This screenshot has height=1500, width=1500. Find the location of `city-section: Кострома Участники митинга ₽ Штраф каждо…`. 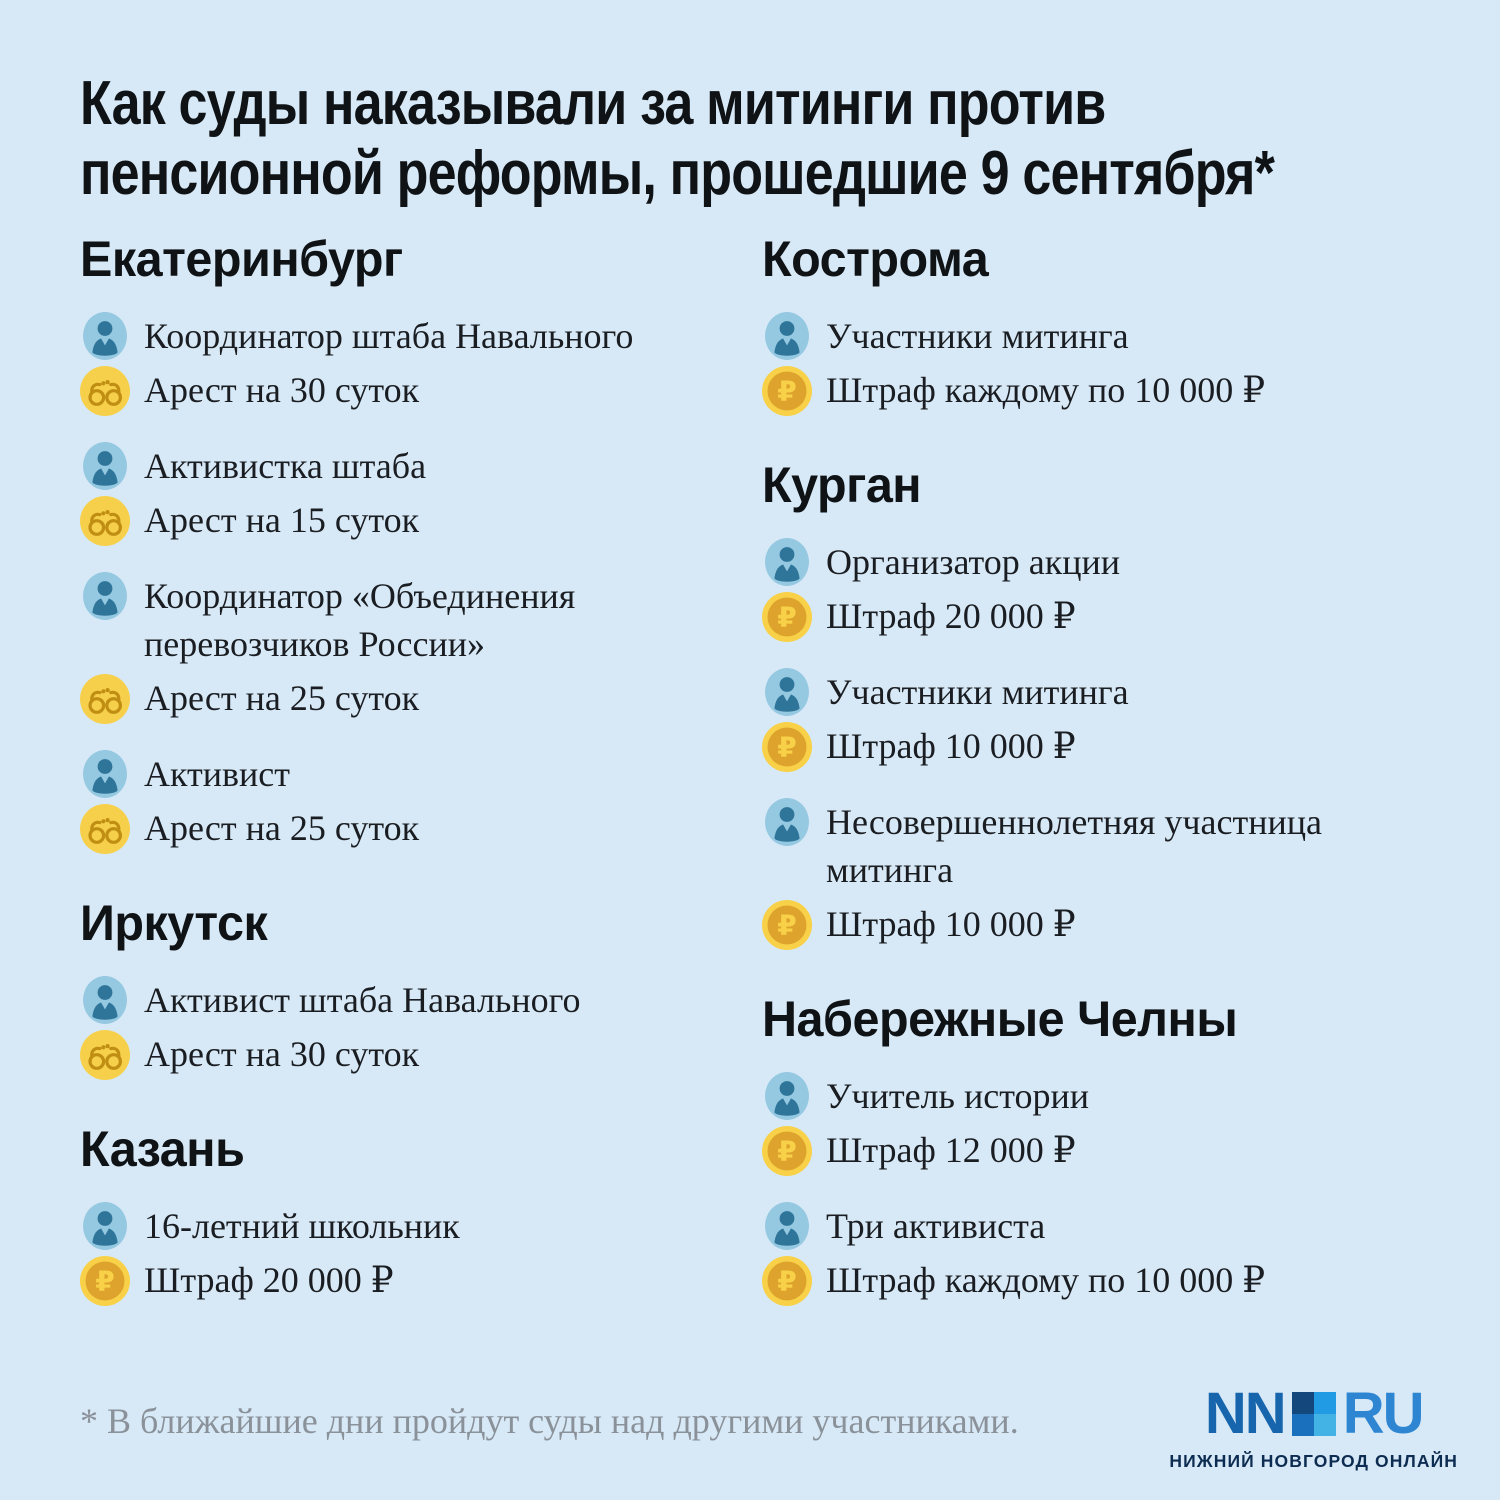

city-section: Кострома Участники митинга ₽ Штраф каждо… is located at coordinates (1091, 325).